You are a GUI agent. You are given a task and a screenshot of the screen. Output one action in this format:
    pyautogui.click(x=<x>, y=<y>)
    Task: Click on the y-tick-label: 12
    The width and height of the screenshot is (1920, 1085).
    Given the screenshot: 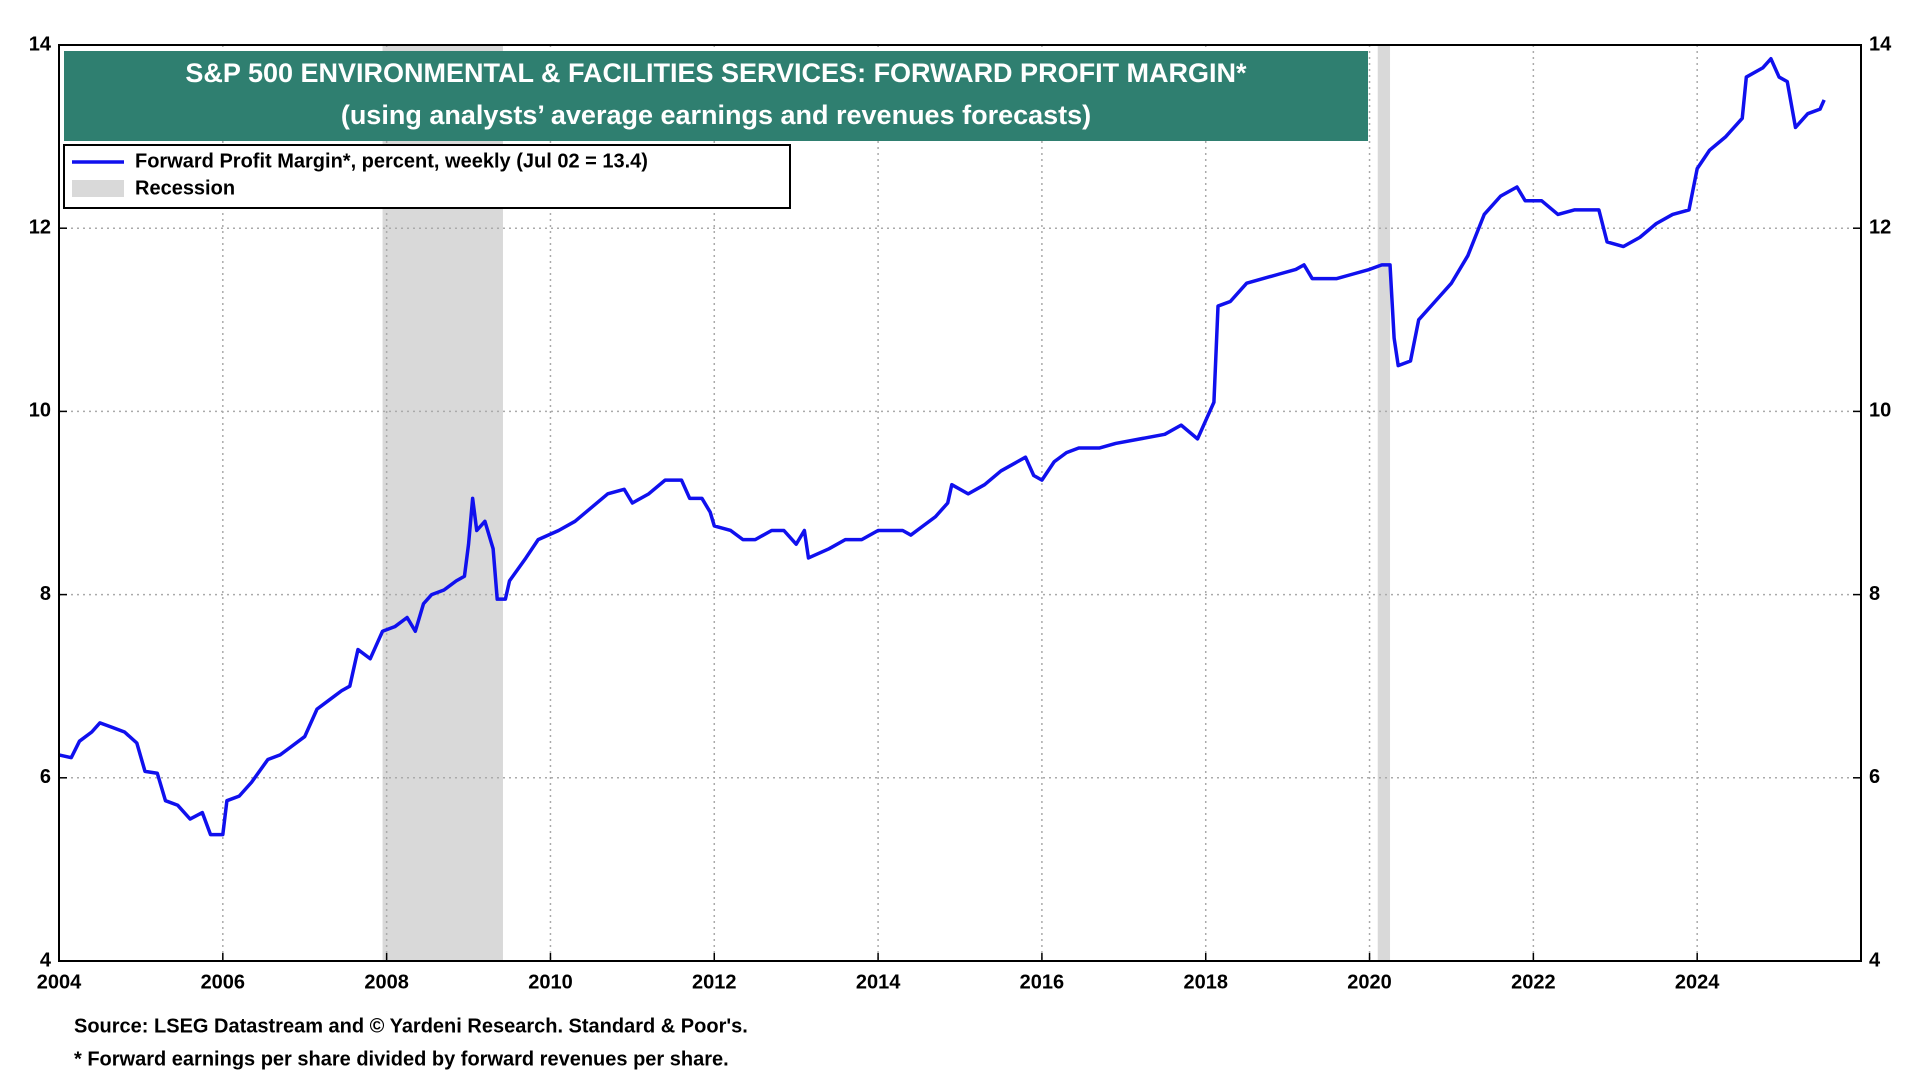 What is the action you would take?
    pyautogui.click(x=40, y=227)
    